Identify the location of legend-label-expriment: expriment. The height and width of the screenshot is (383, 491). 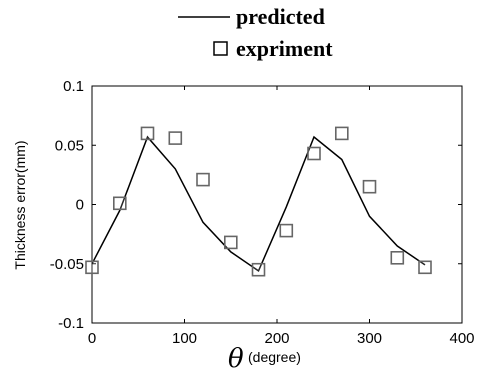
(284, 48).